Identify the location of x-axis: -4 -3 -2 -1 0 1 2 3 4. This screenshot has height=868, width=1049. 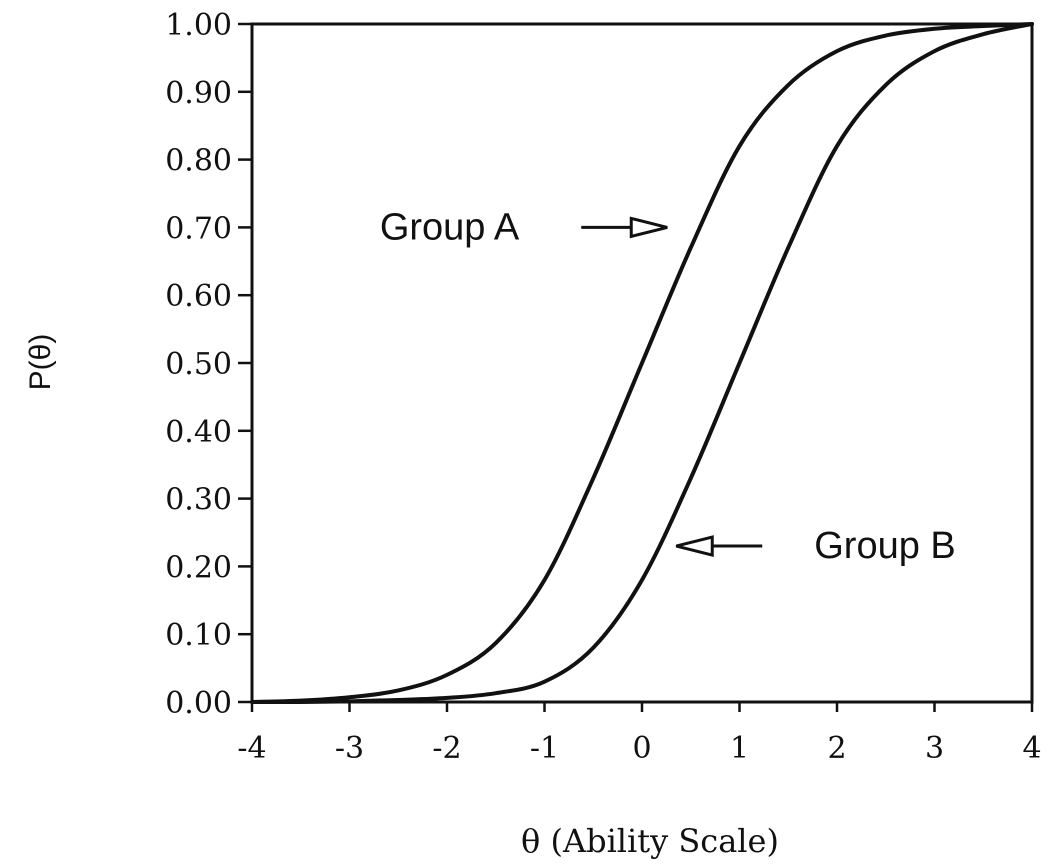
(639, 734).